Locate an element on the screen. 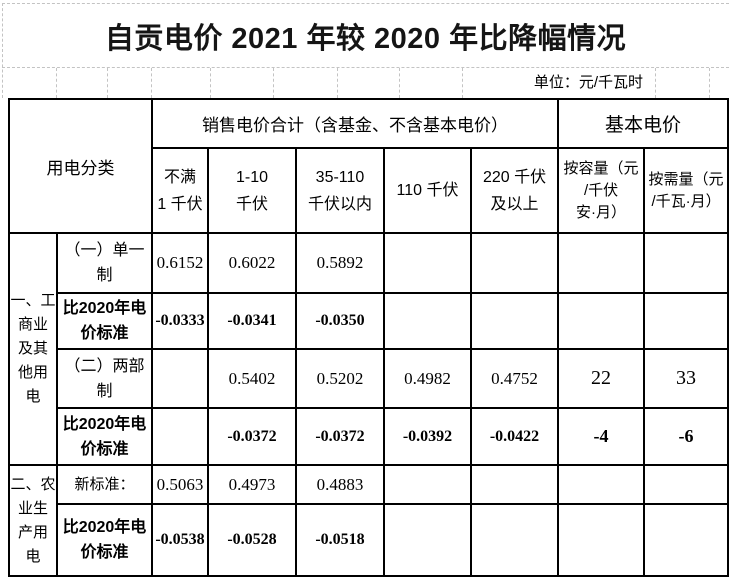  price-cell: 0.4883 is located at coordinates (340, 484).